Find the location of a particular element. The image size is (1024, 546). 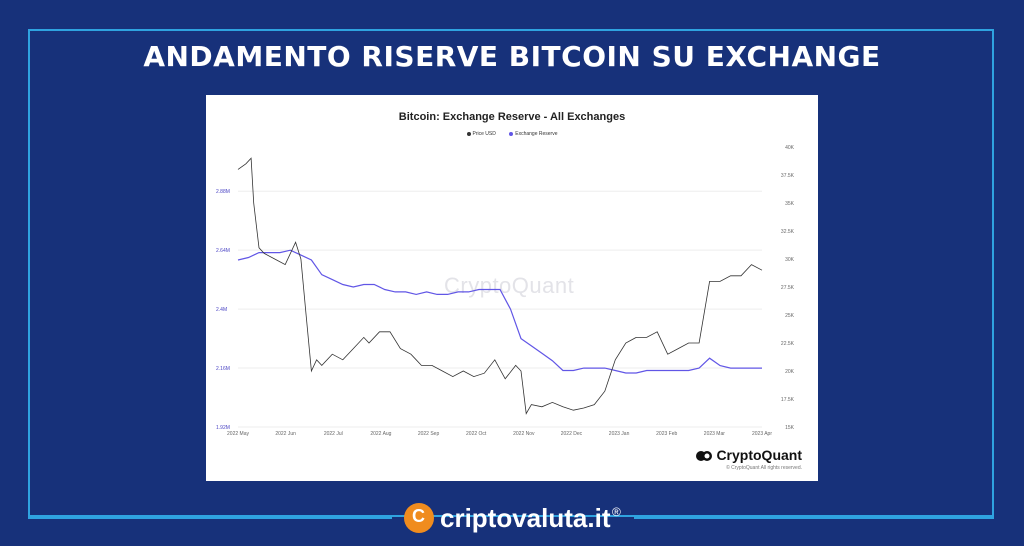

x-axis-tick: 2022 Jul is located at coordinates (333, 434).